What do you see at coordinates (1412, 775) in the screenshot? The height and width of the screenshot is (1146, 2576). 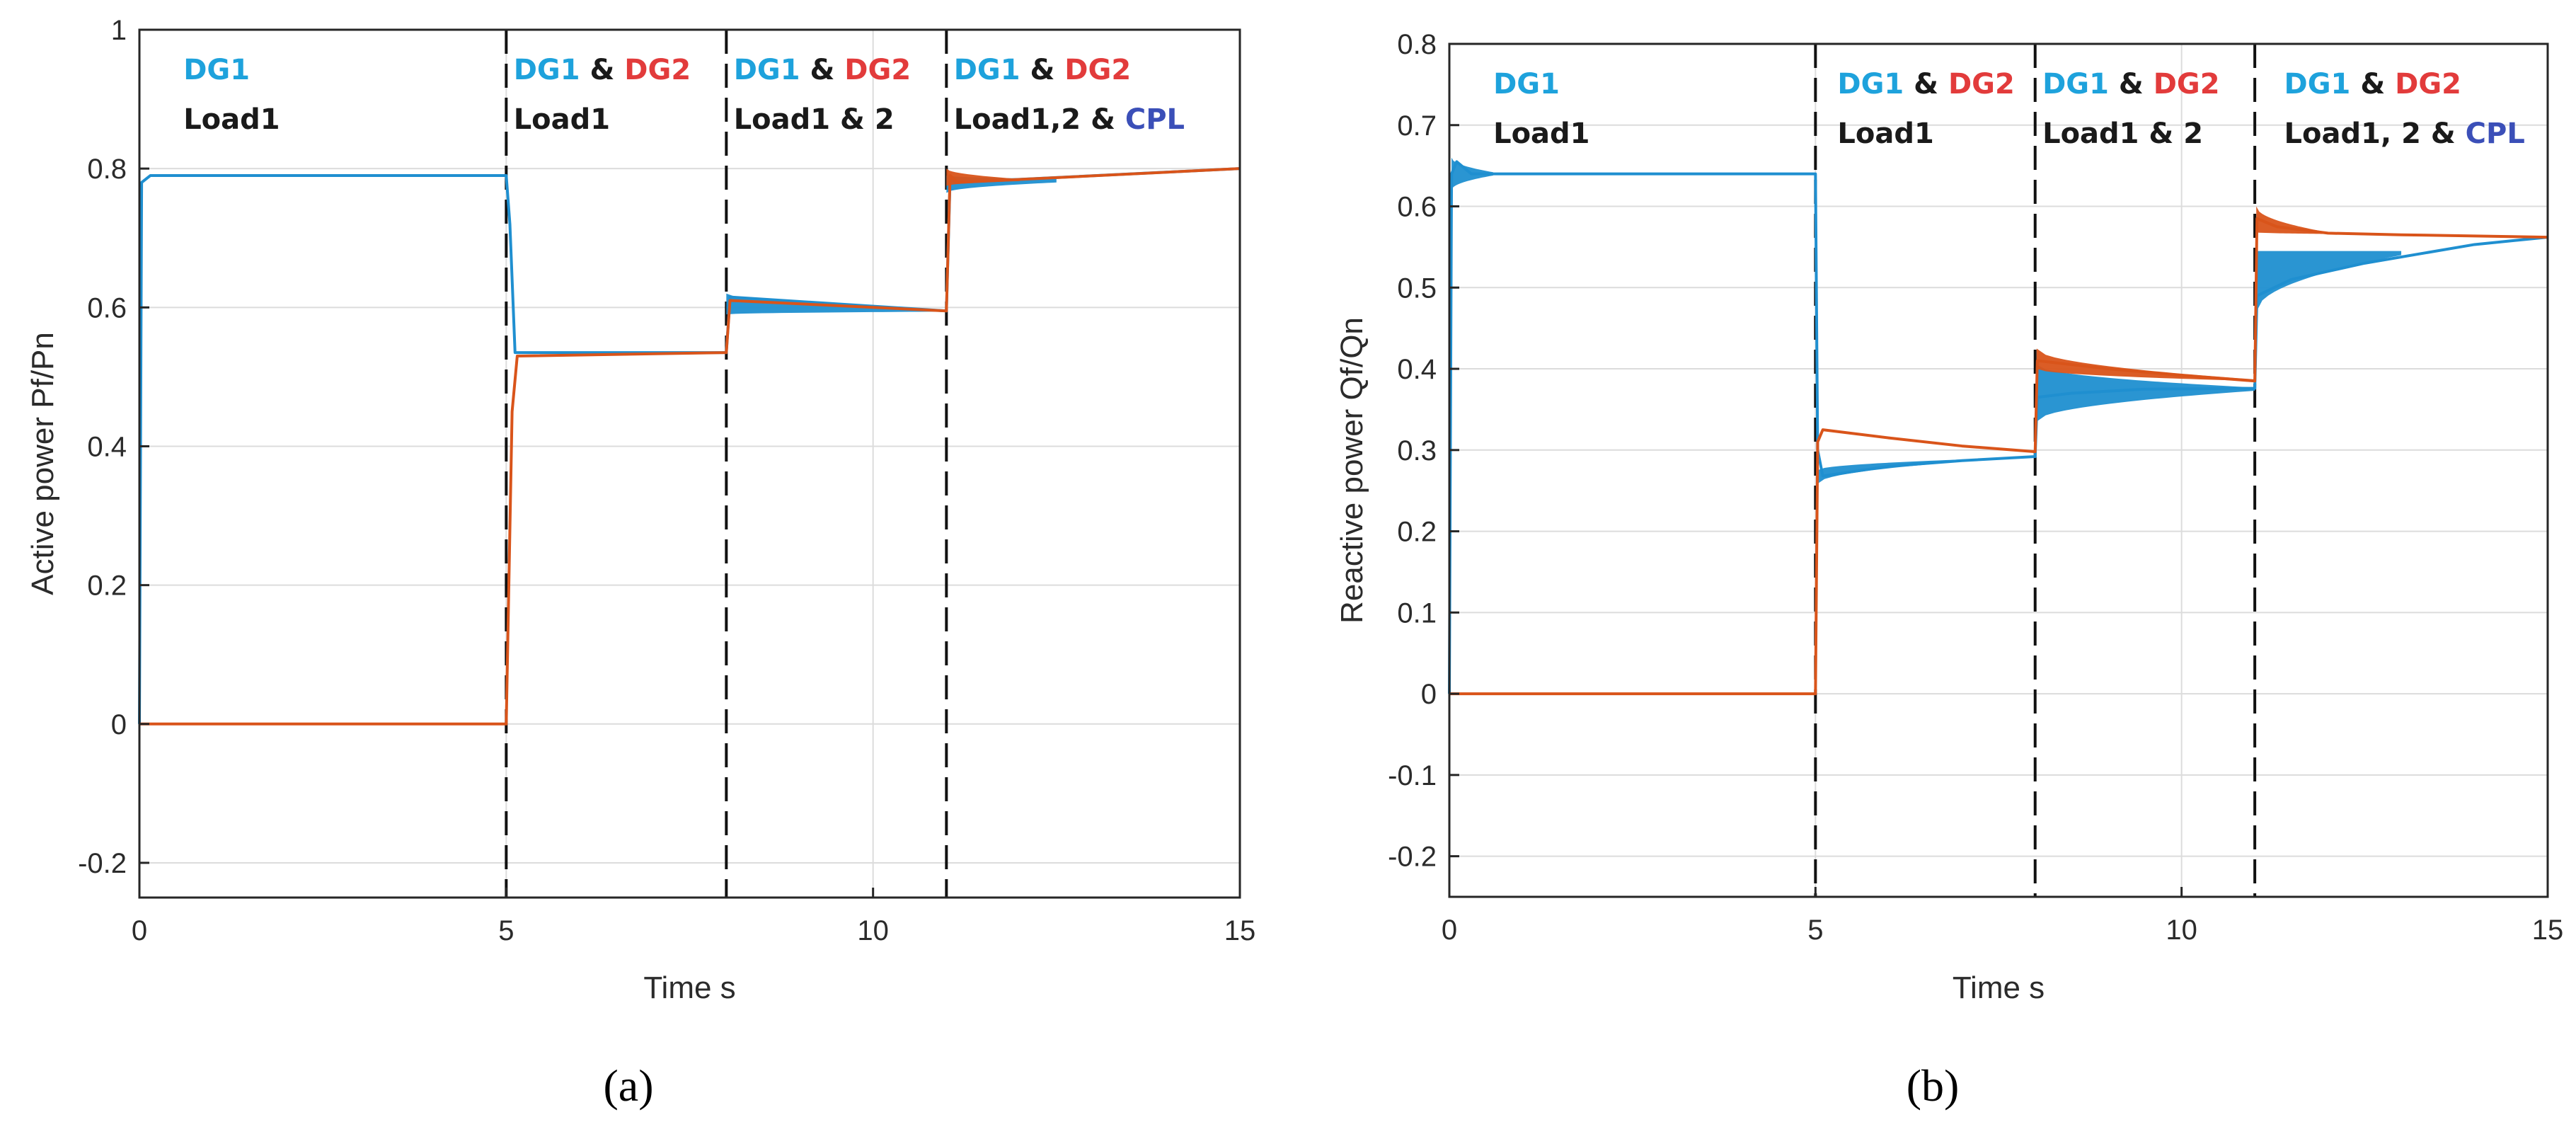 I see `y-tick-label: -0.1` at bounding box center [1412, 775].